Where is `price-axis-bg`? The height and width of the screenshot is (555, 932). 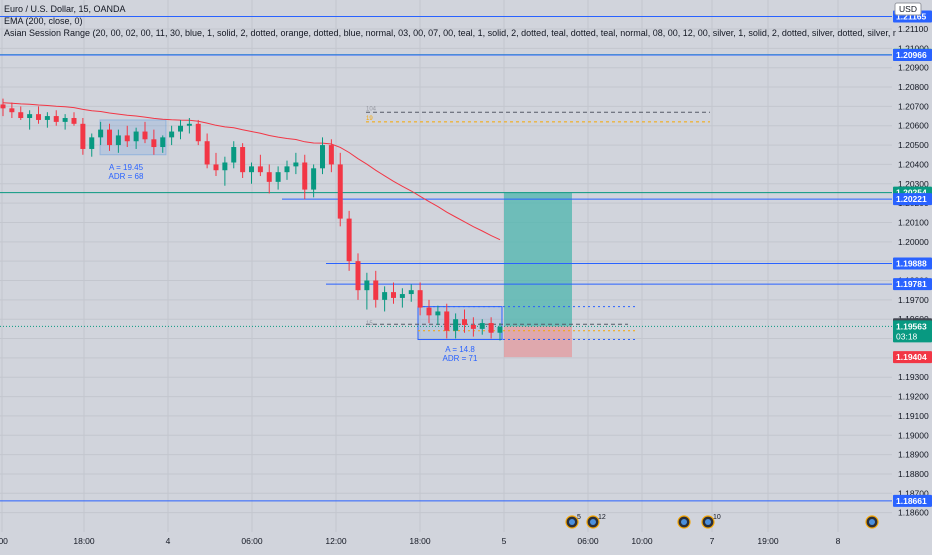
price-axis-bg is located at coordinates (912, 275).